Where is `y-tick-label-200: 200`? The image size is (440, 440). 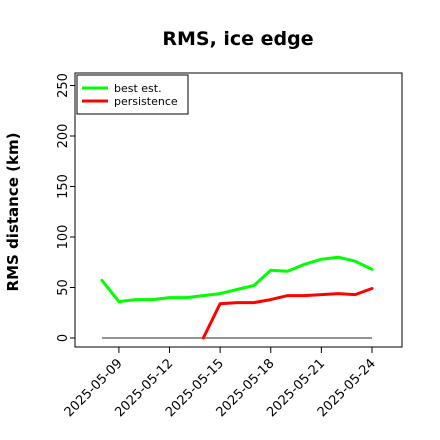 y-tick-label-200: 200 is located at coordinates (63, 136).